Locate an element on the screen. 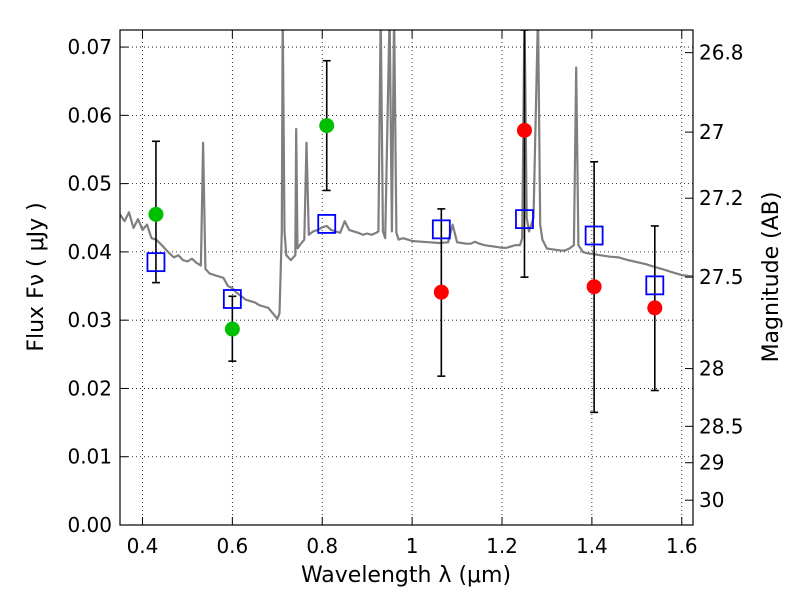 This screenshot has width=800, height=600. y-tick-label: 0.05 is located at coordinates (89, 184).